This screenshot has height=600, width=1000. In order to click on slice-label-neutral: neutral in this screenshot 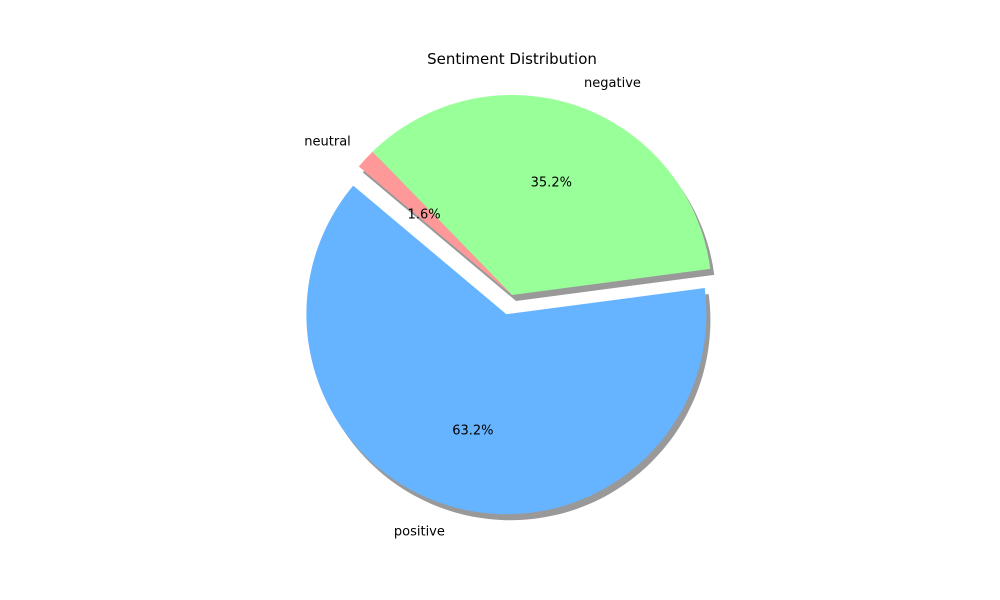, I will do `click(327, 141)`.